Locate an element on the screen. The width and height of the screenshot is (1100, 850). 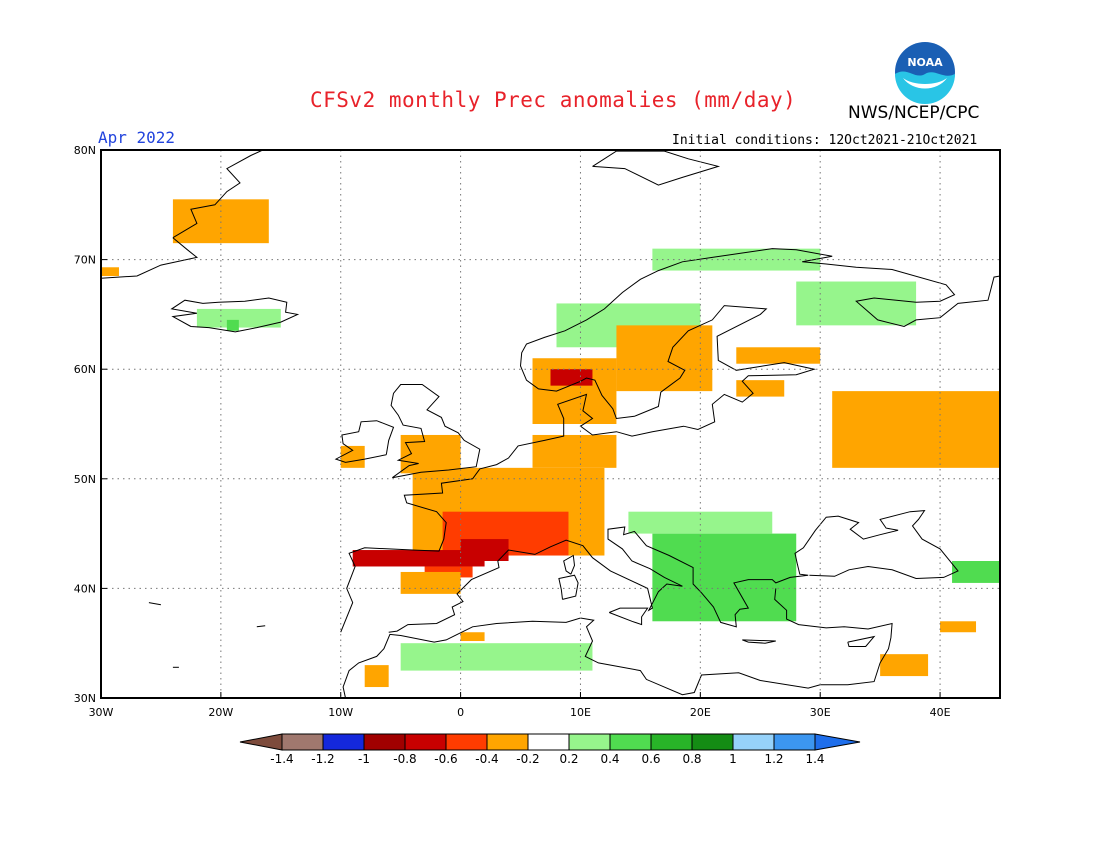
colorbar-label: -1.4 is located at coordinates (281, 759).